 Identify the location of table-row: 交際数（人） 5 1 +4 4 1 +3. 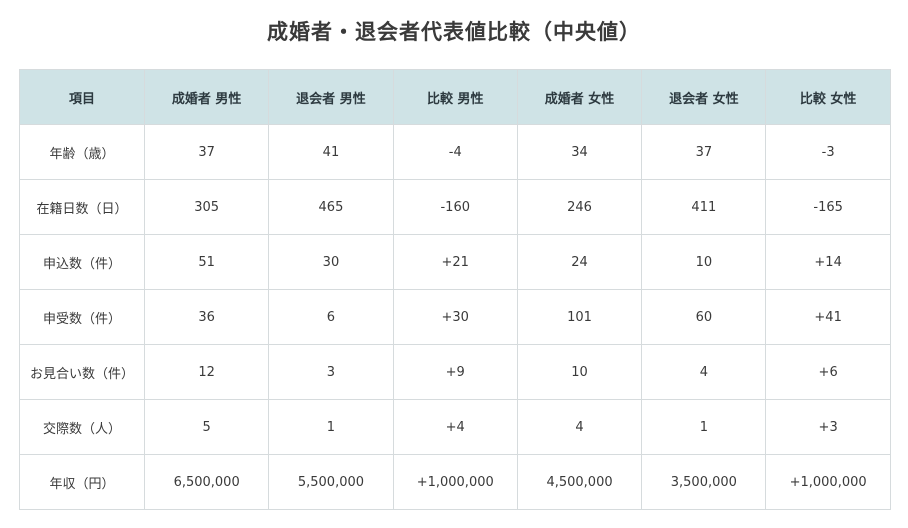
(455, 427).